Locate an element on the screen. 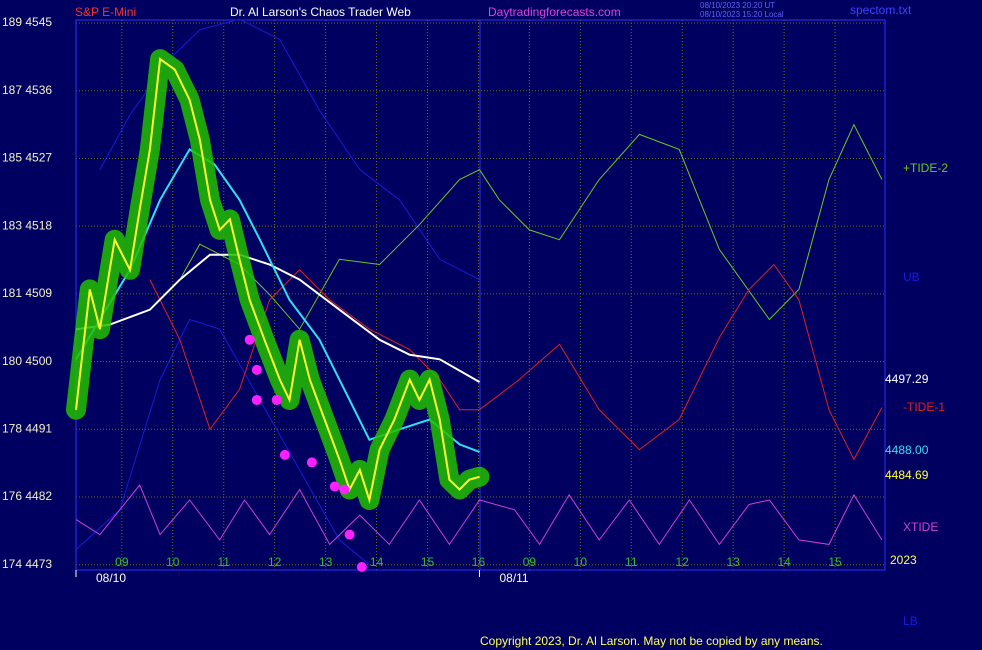 The image size is (982, 650). y-tick-label: 178 4491 is located at coordinates (27, 428).